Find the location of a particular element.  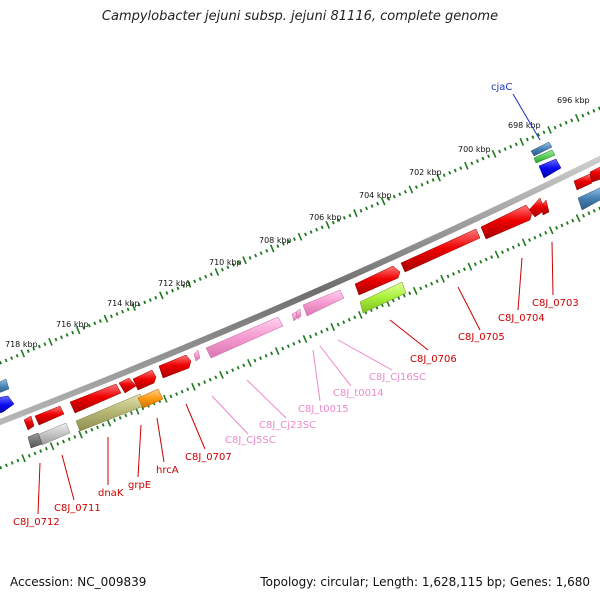

label-c8j-0705: C8J_0705 is located at coordinates (481, 337).